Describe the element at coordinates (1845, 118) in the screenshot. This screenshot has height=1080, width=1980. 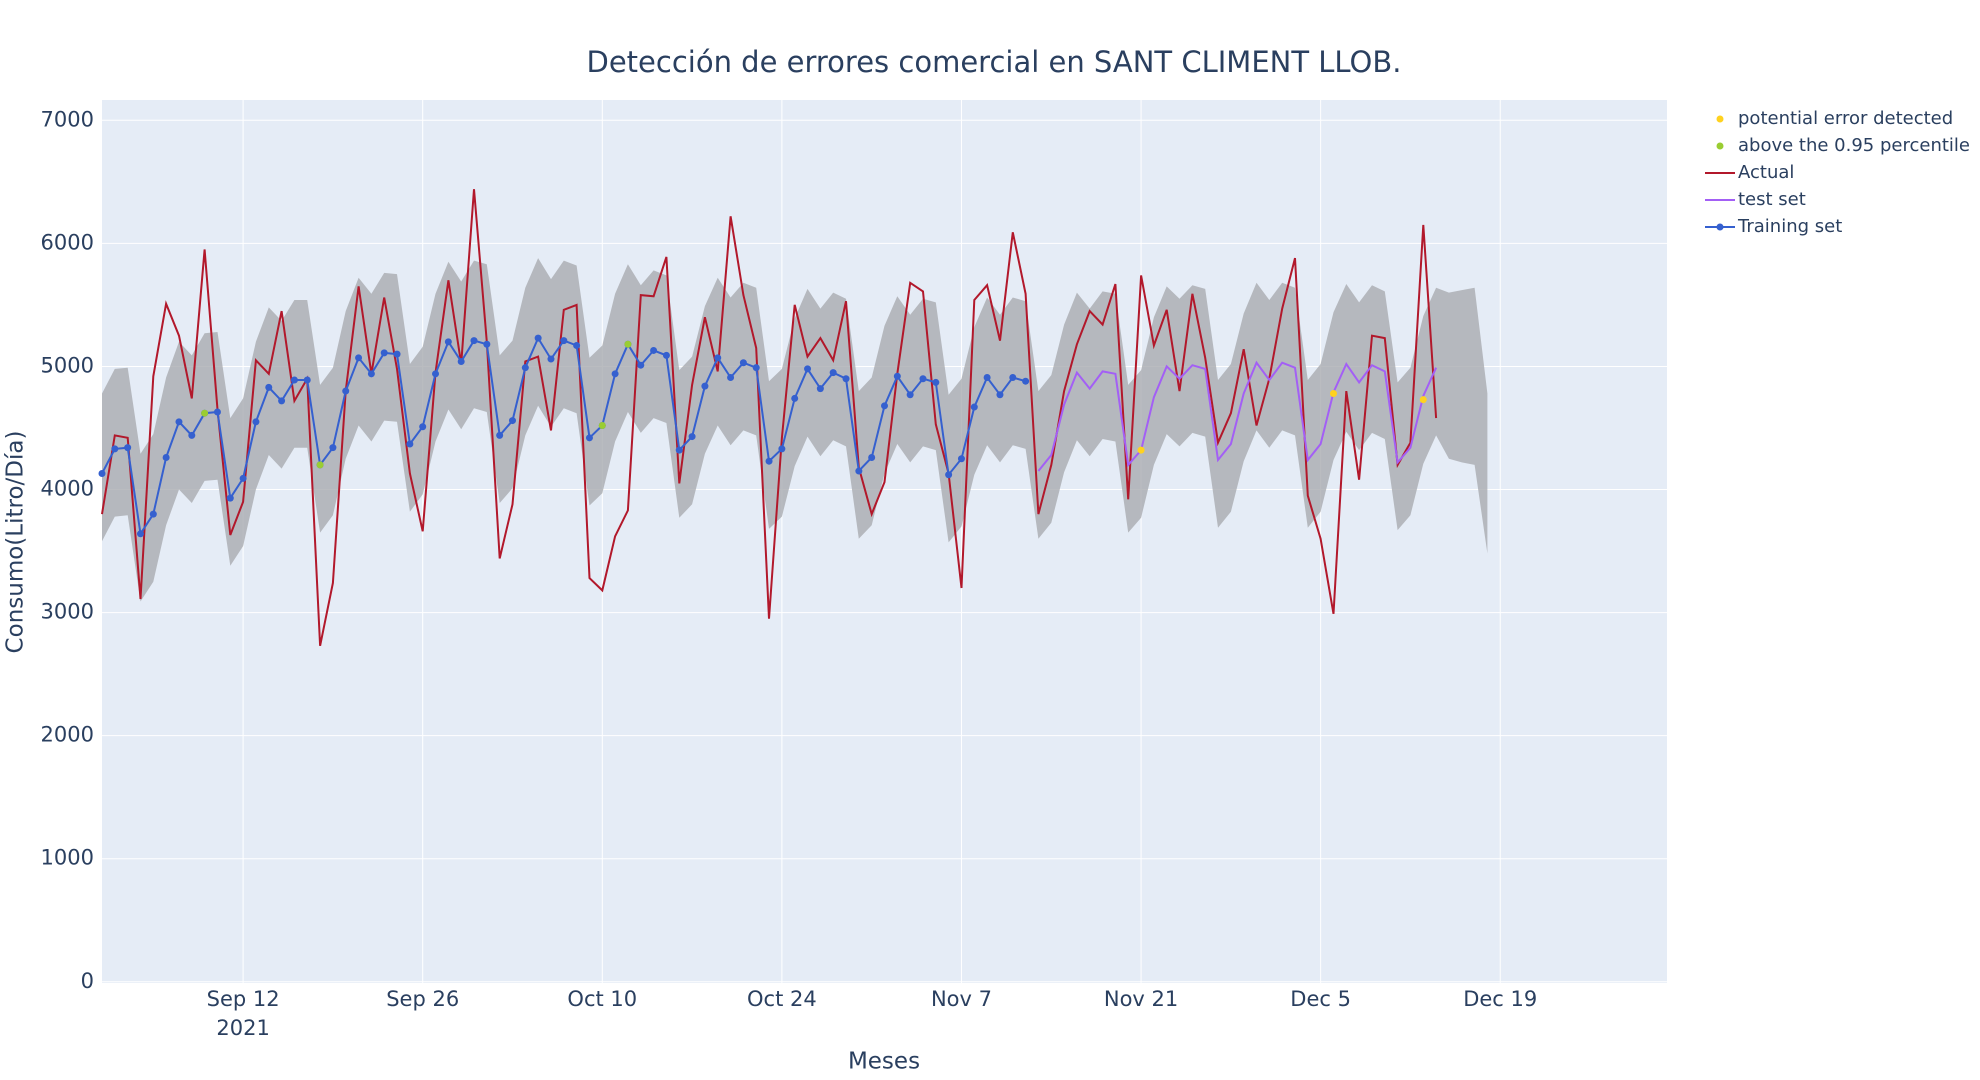
I see `legend-label: potential error detected` at that location.